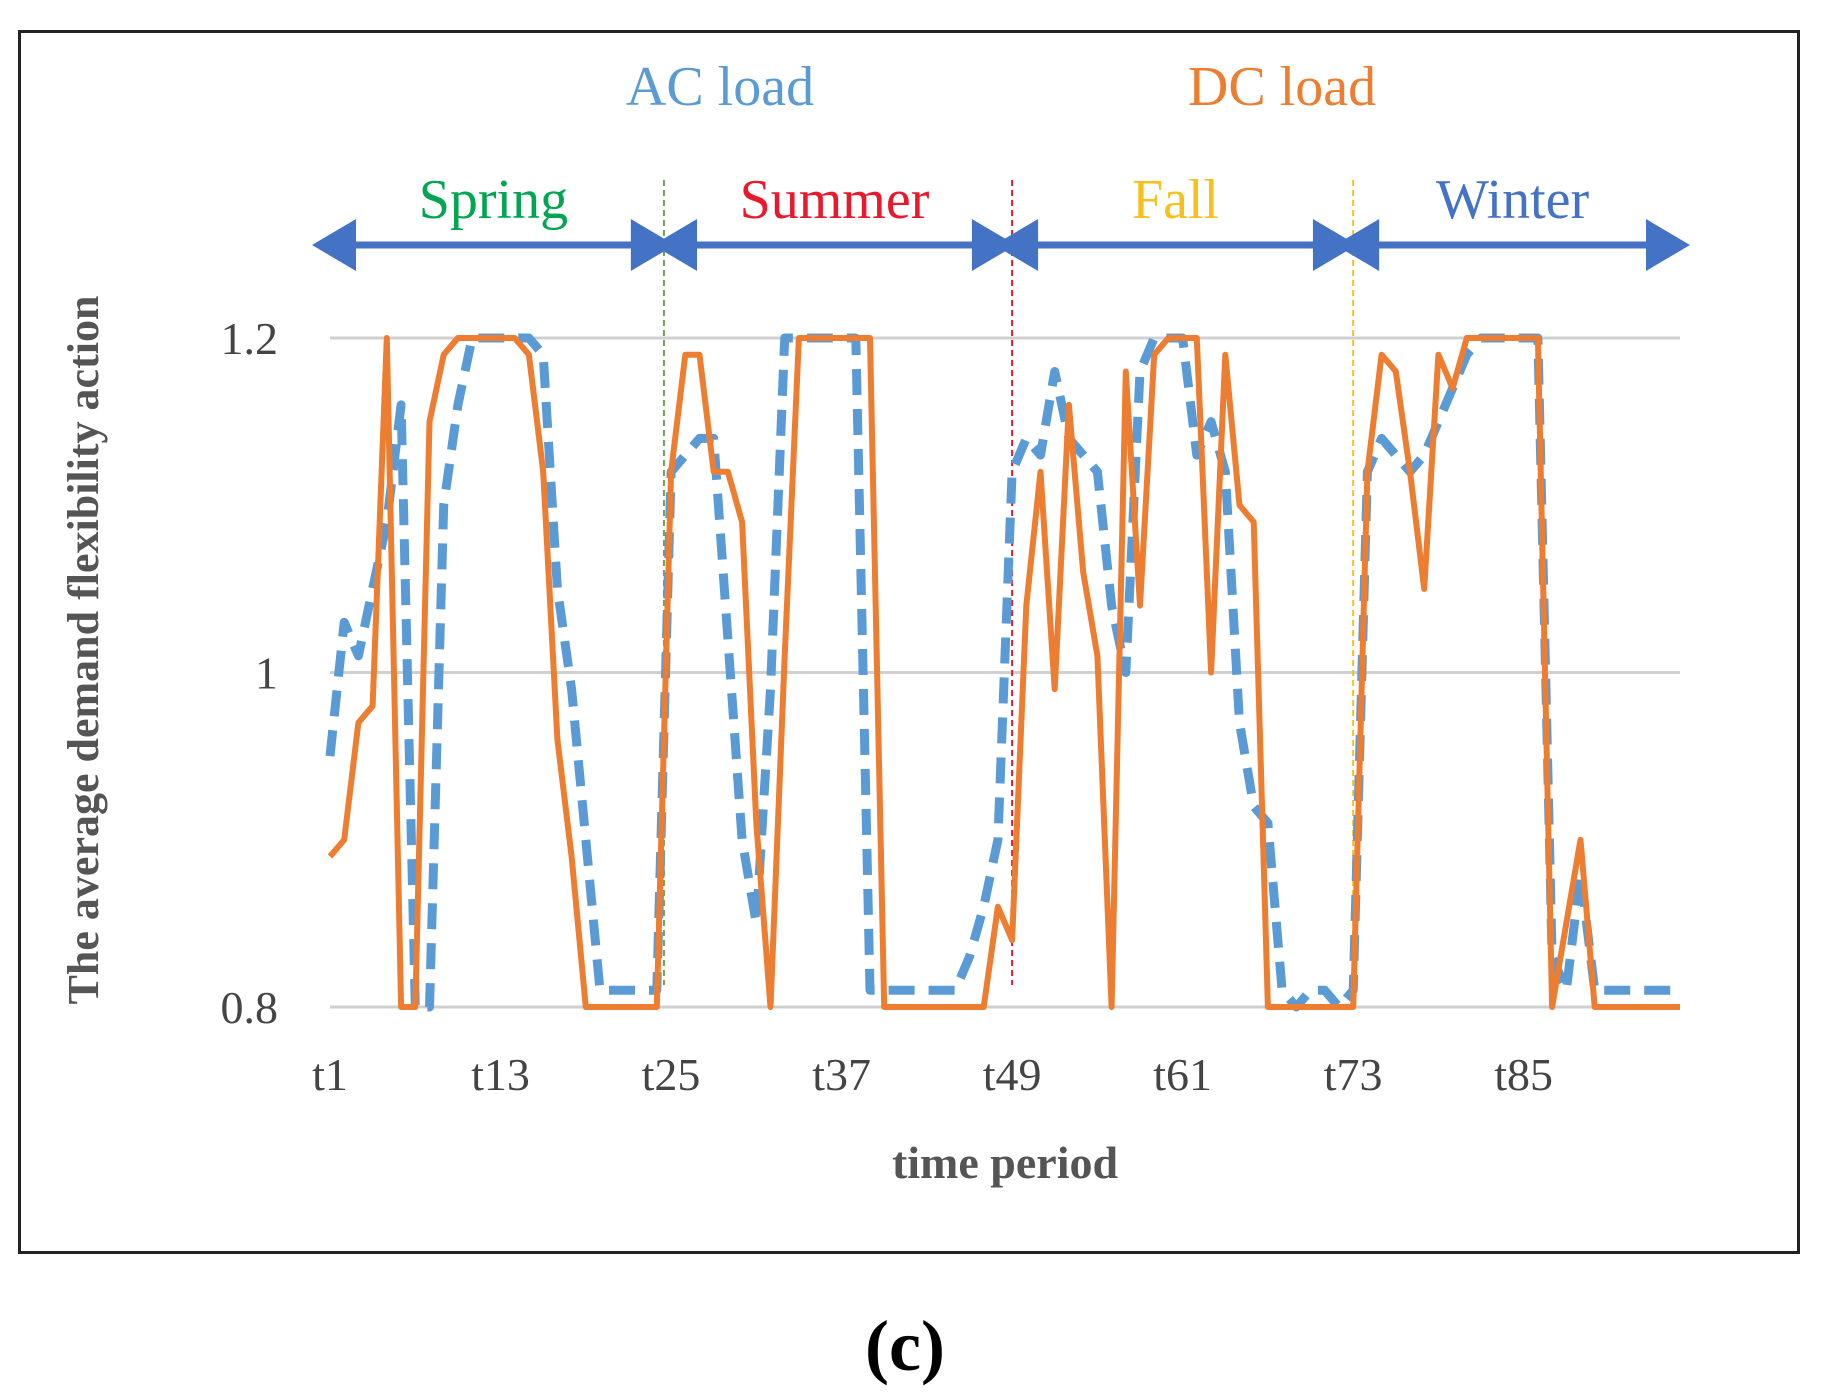 The height and width of the screenshot is (1397, 1822). Describe the element at coordinates (720, 87) in the screenshot. I see `legend-ac-load: AC load` at that location.